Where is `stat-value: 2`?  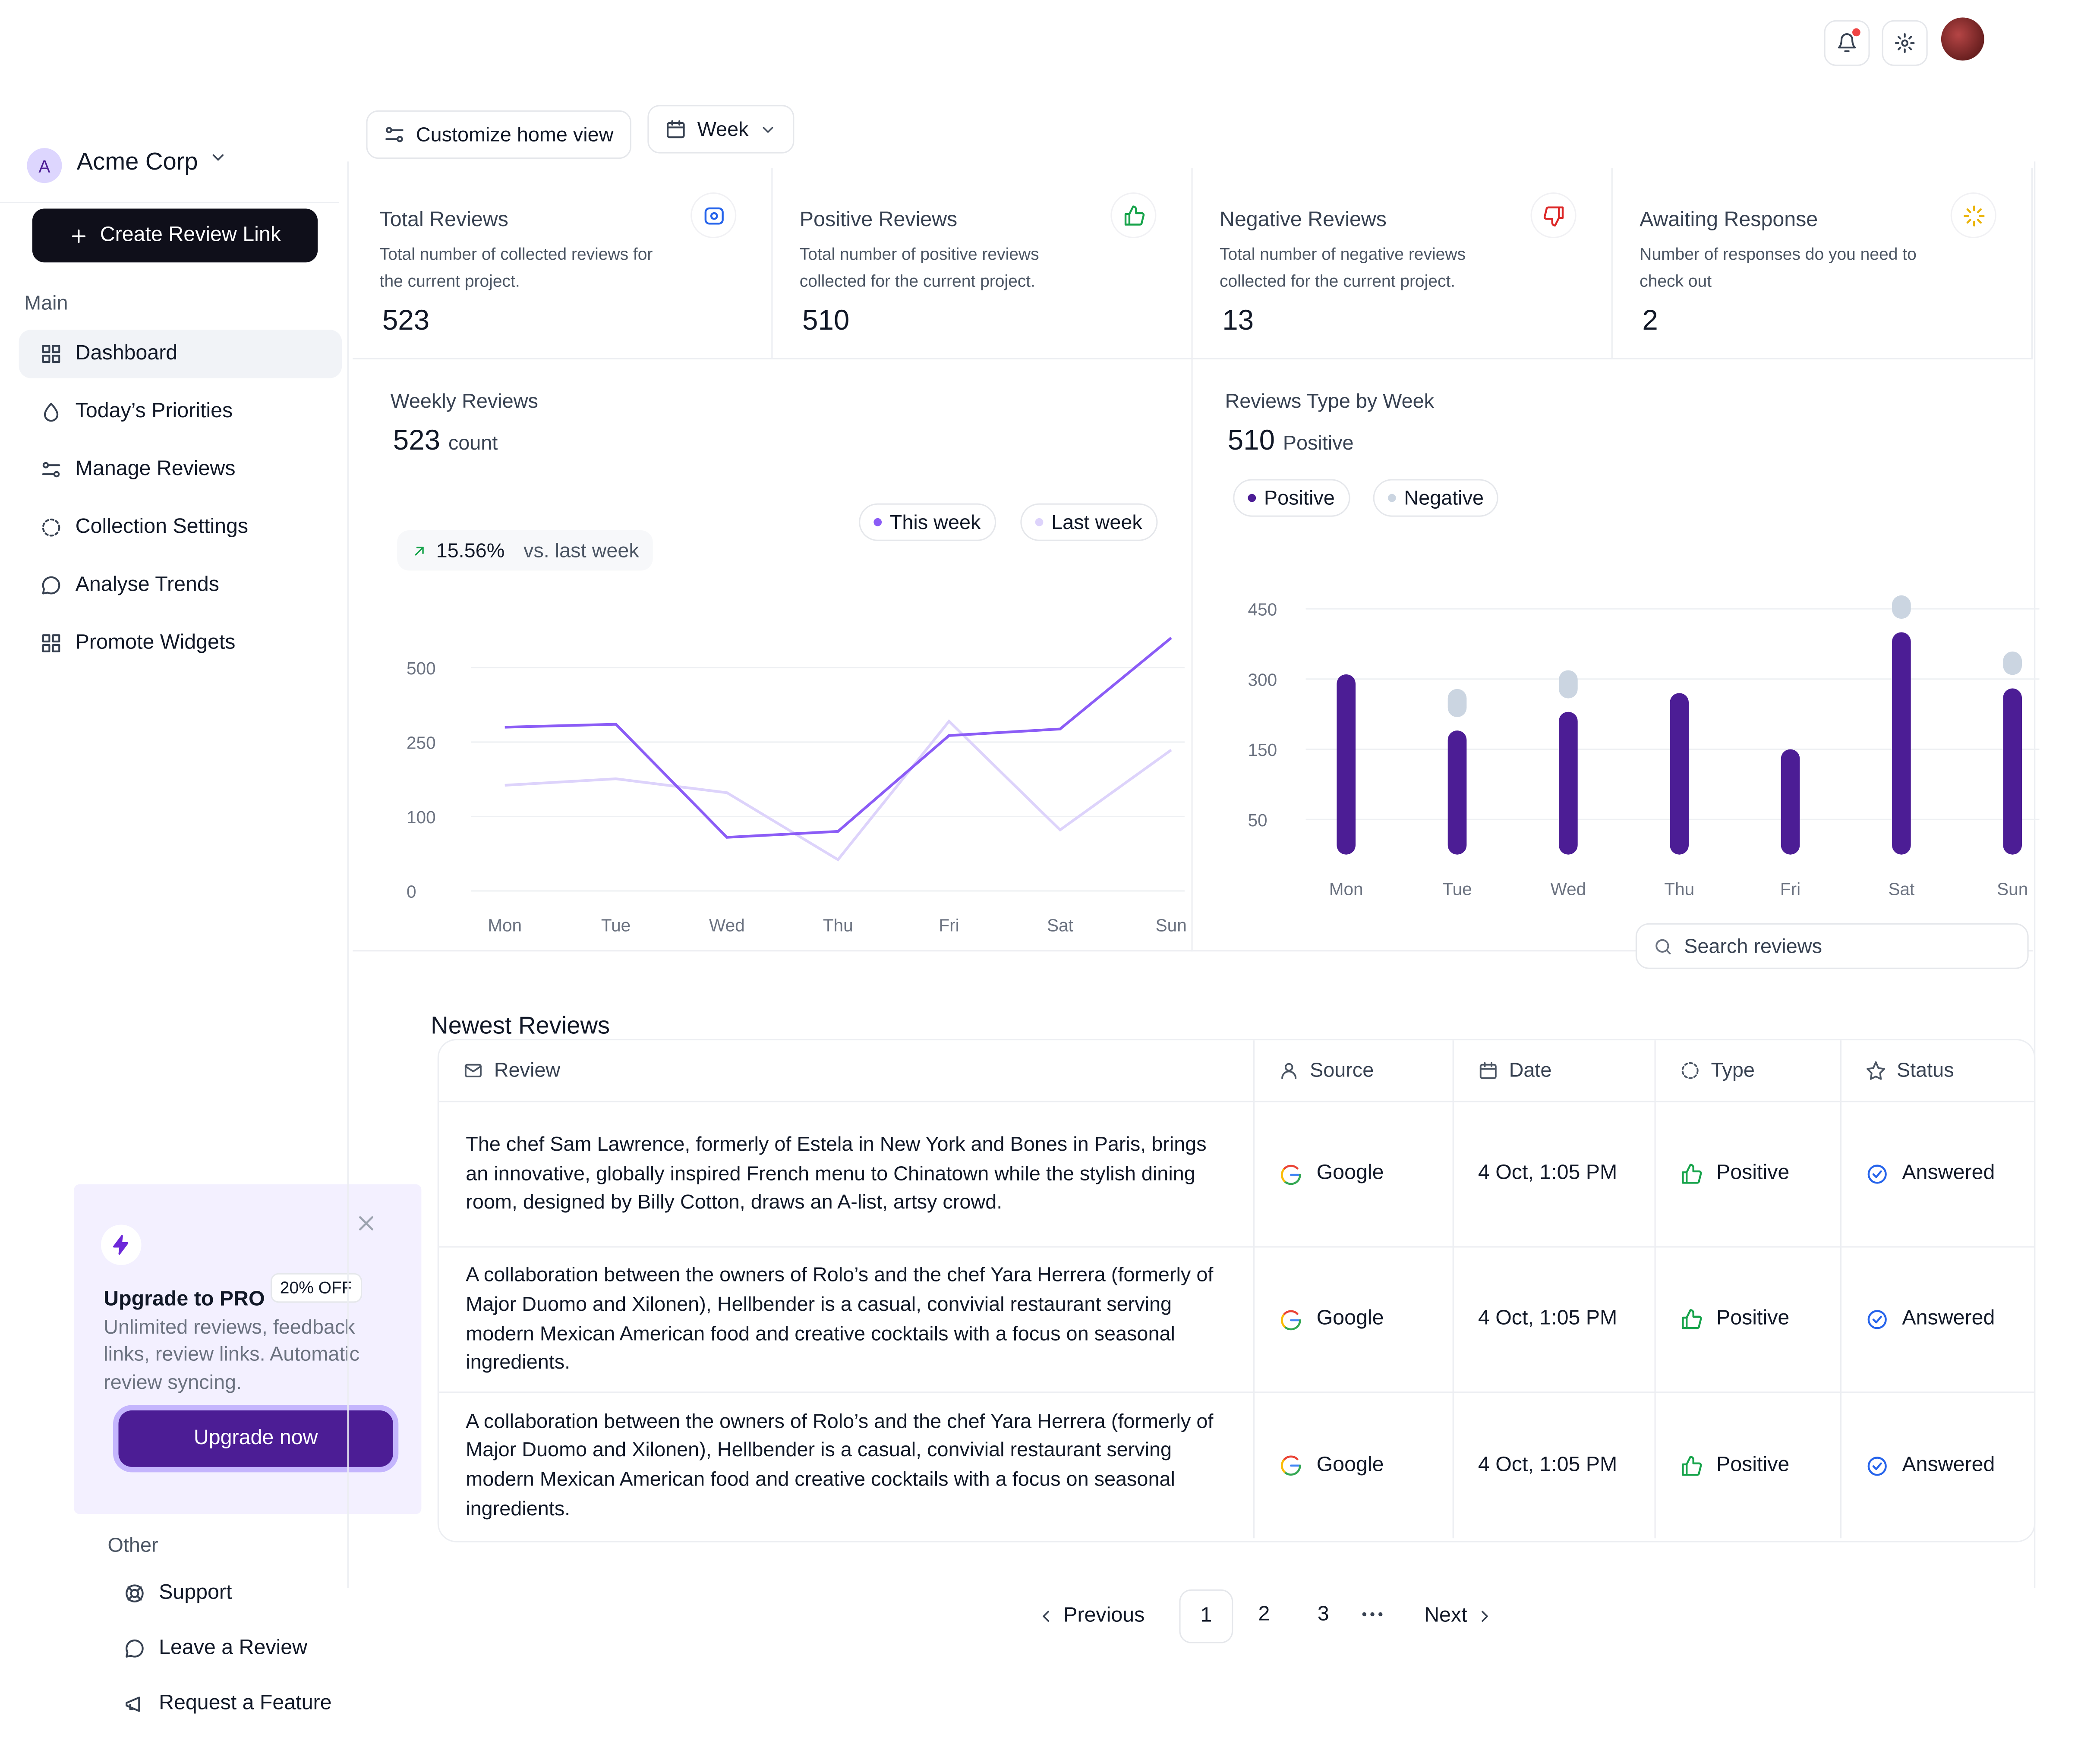
stat-value: 2 is located at coordinates (1650, 321).